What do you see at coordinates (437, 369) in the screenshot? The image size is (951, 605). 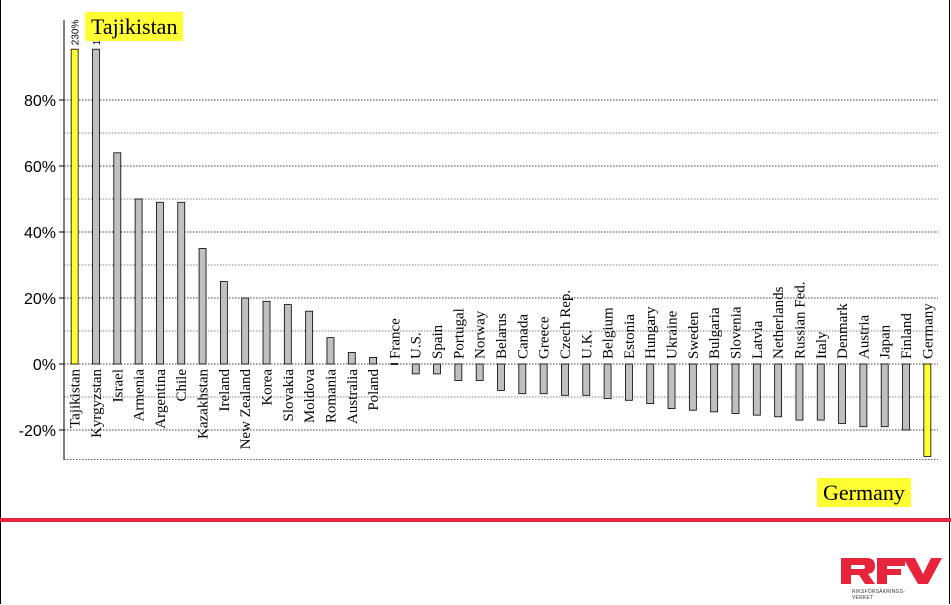 I see `bar-spain` at bounding box center [437, 369].